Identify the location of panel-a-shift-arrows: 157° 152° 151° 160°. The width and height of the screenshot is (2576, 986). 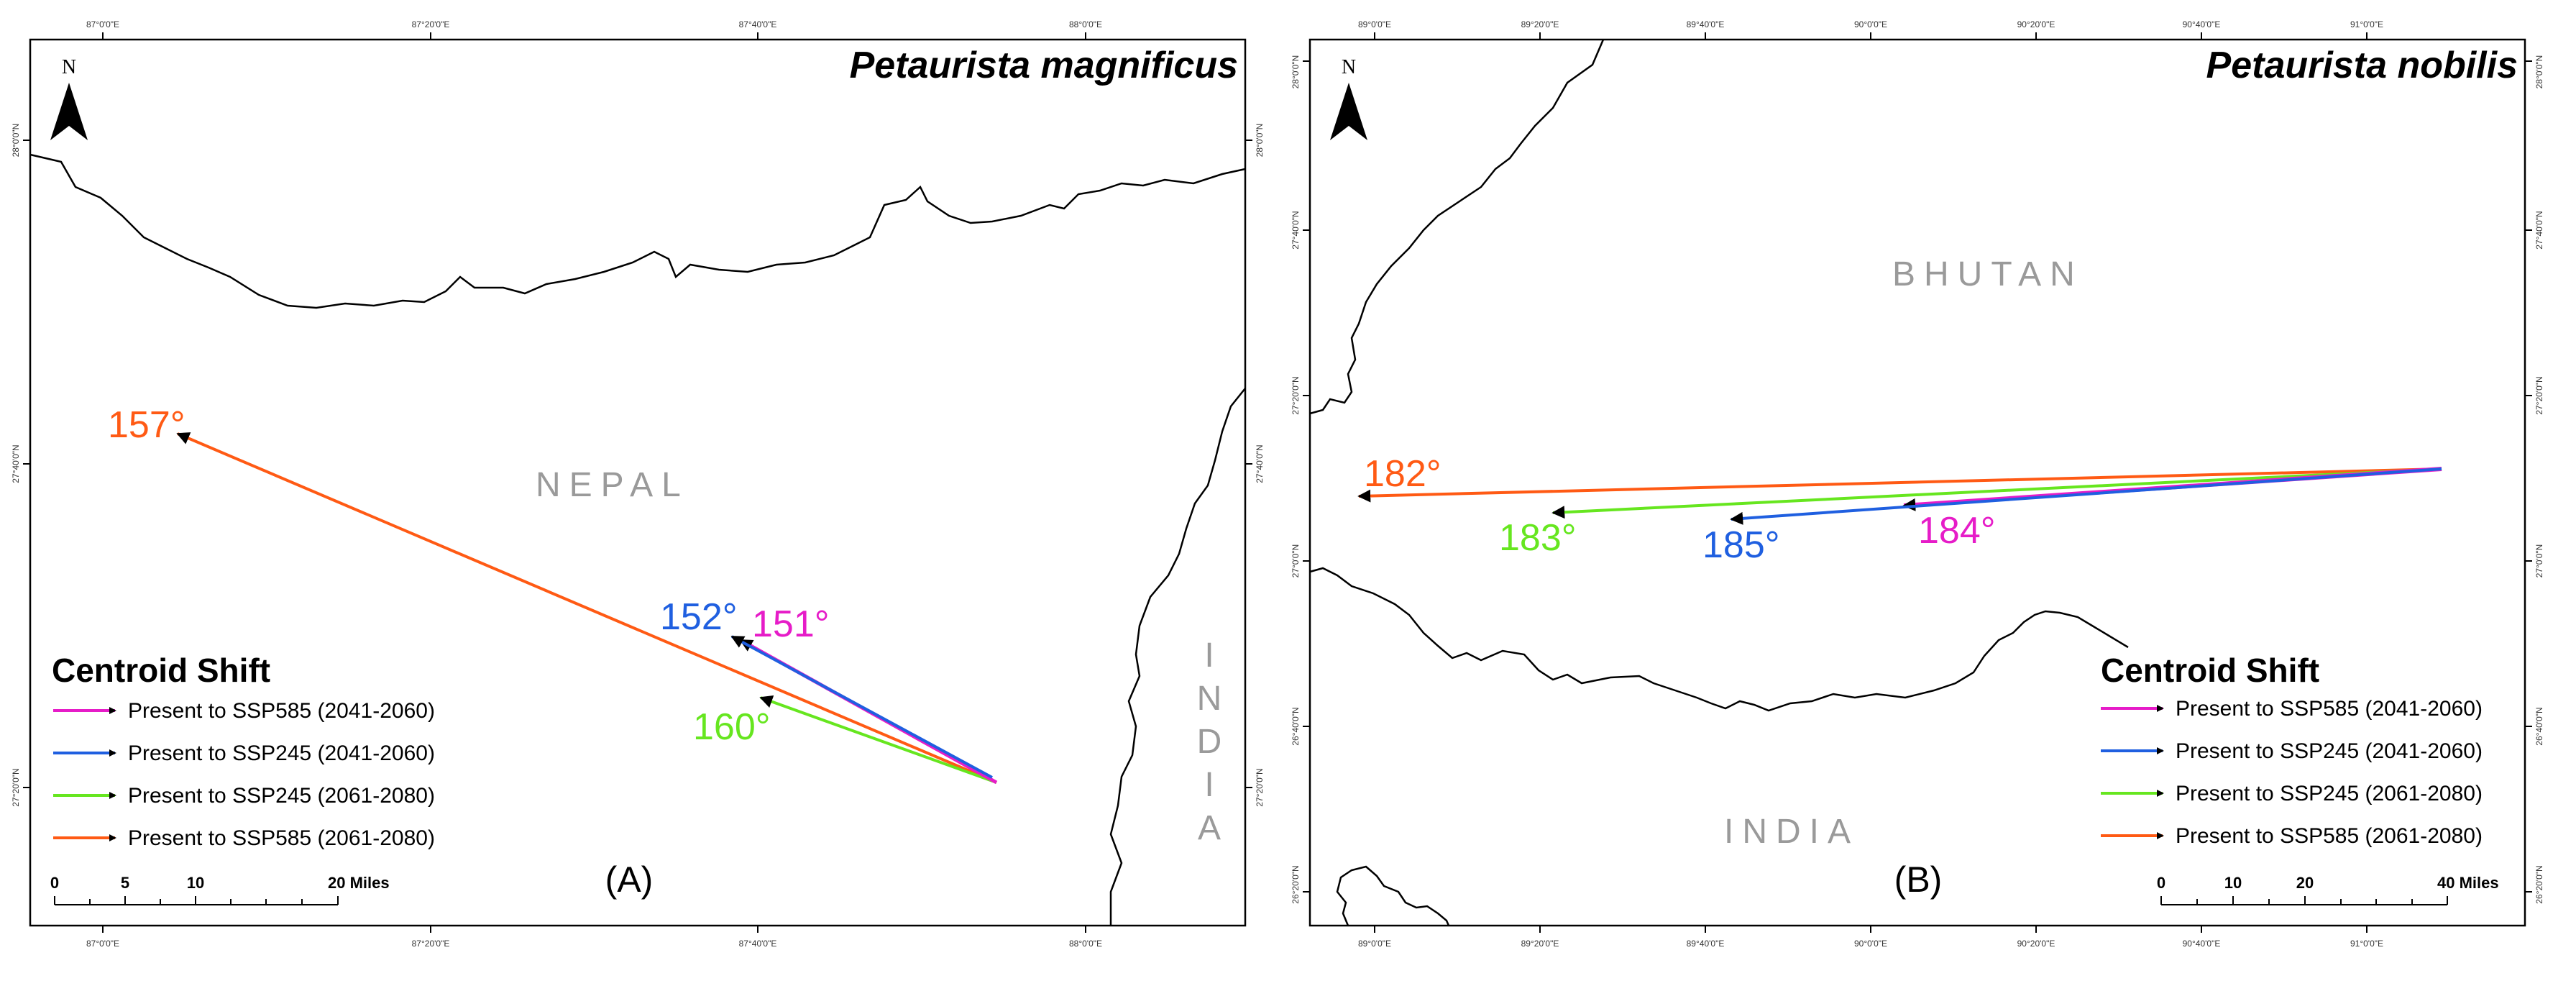
(553, 594).